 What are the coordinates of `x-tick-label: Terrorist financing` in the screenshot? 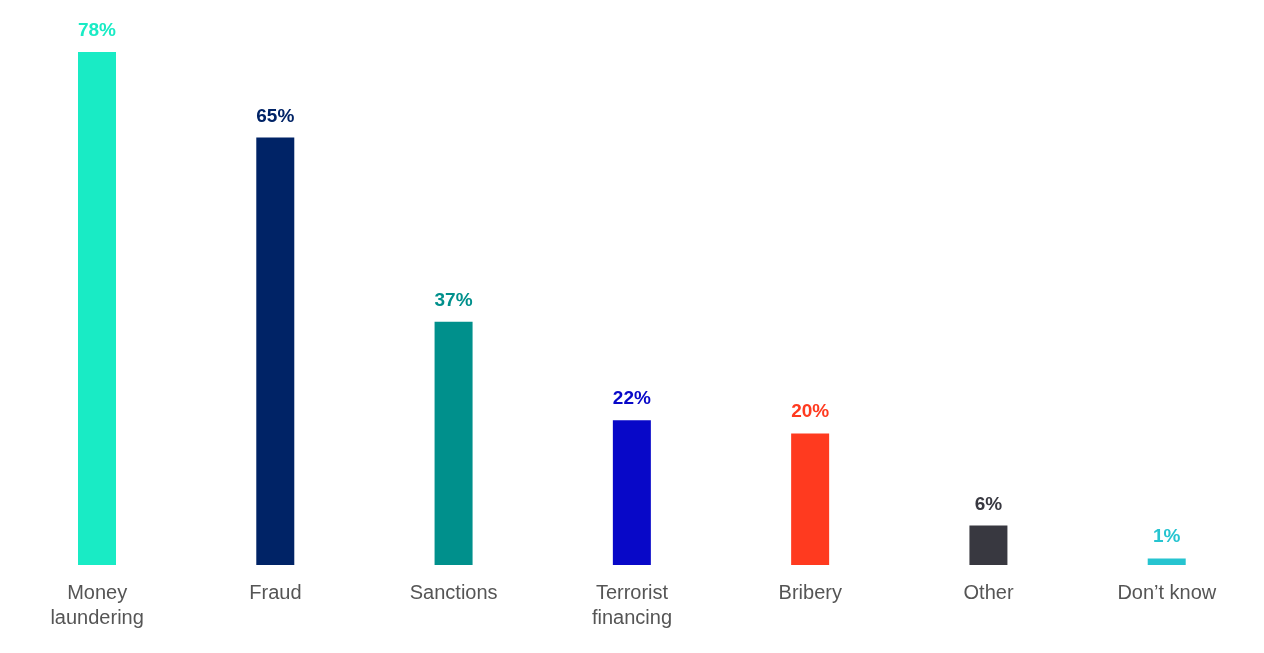 It's located at (632, 604).